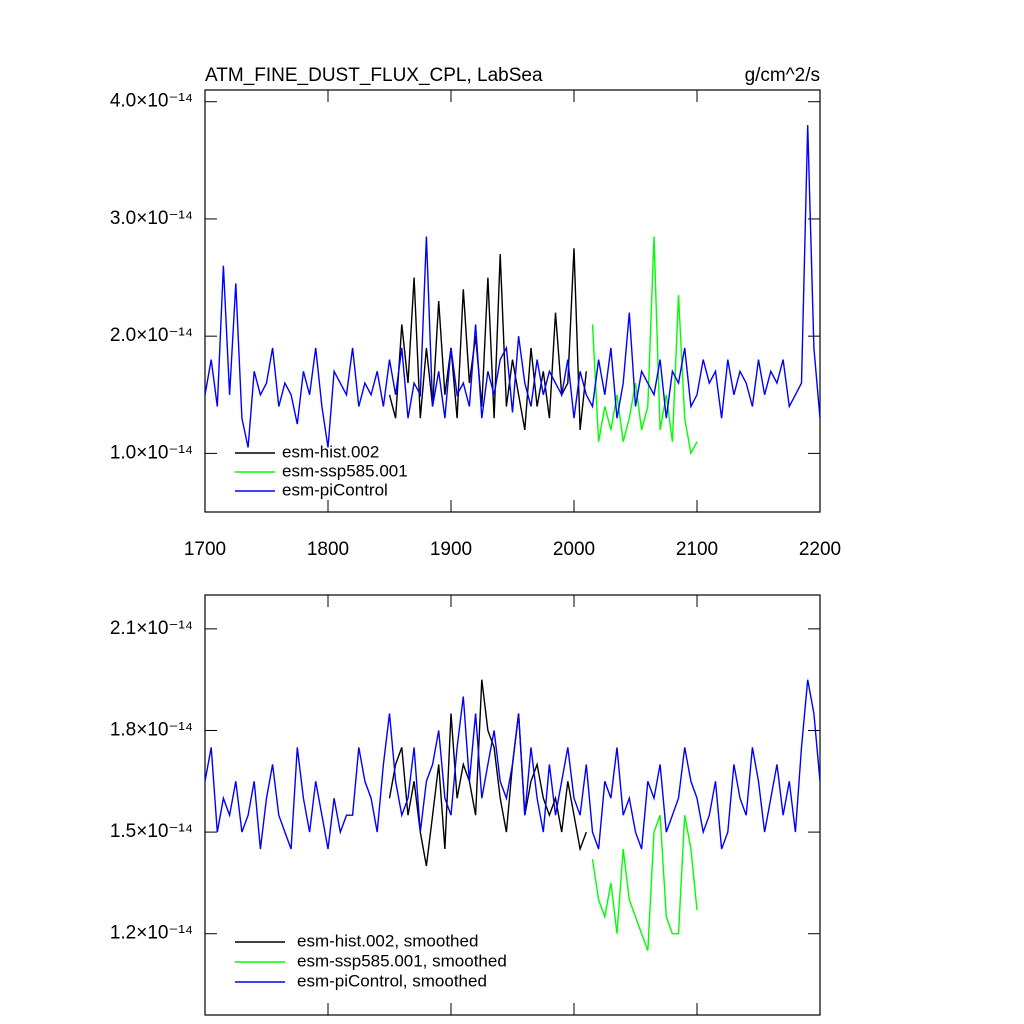 The image size is (1024, 1024). Describe the element at coordinates (151, 729) in the screenshot. I see `y-tick-label: 1.8×10⁻¹⁴` at that location.